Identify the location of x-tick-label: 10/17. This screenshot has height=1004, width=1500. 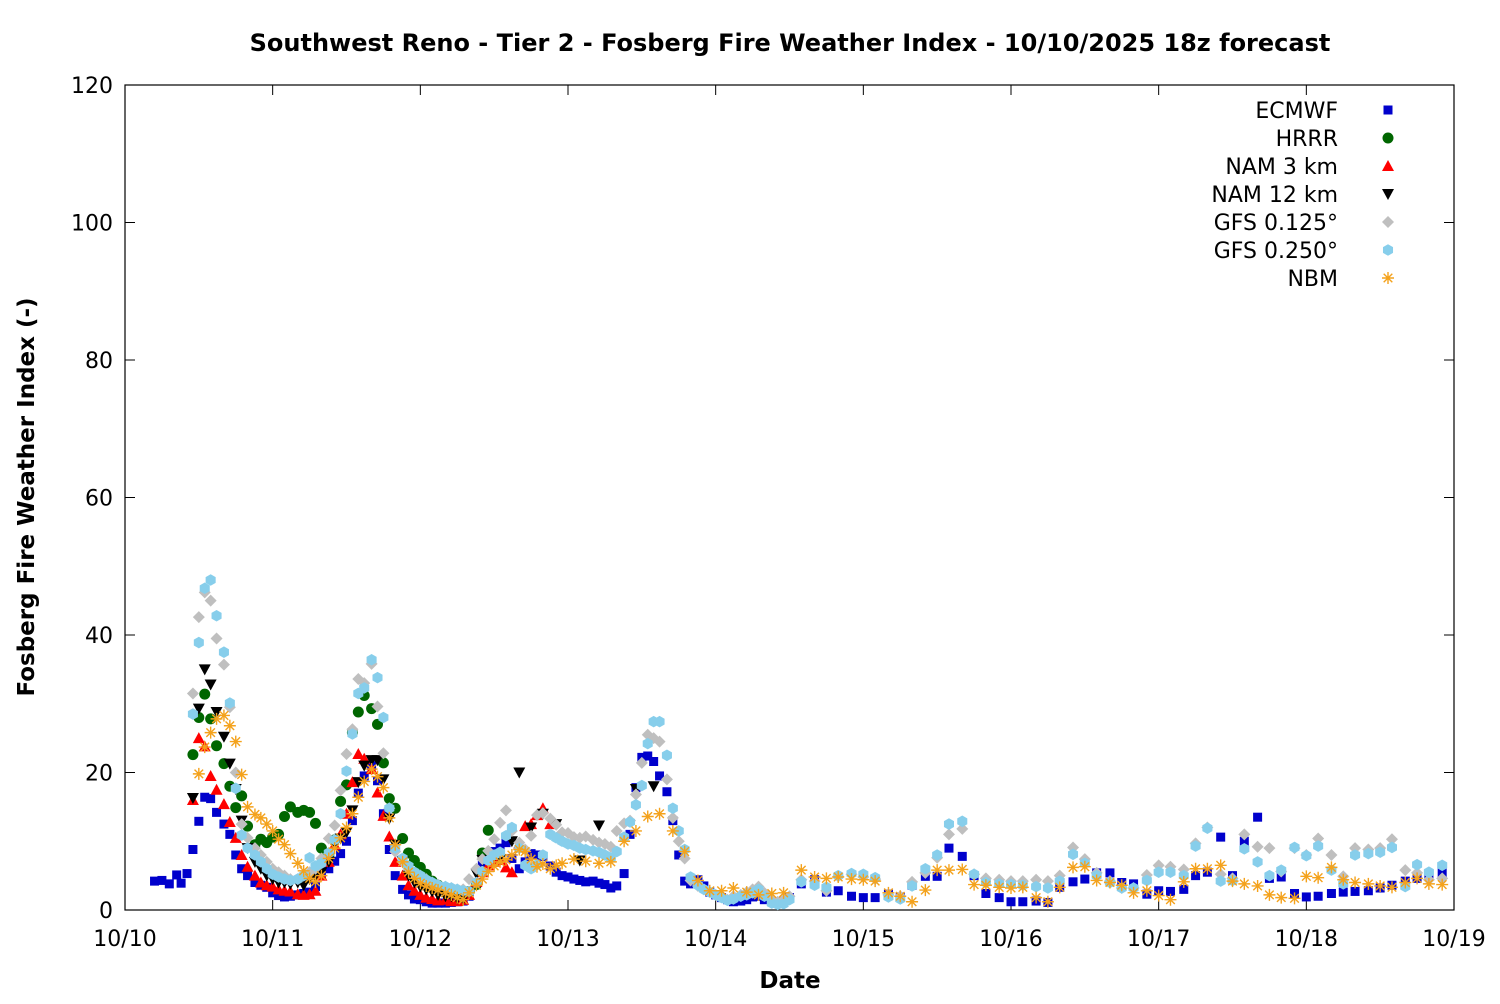
(1158, 939).